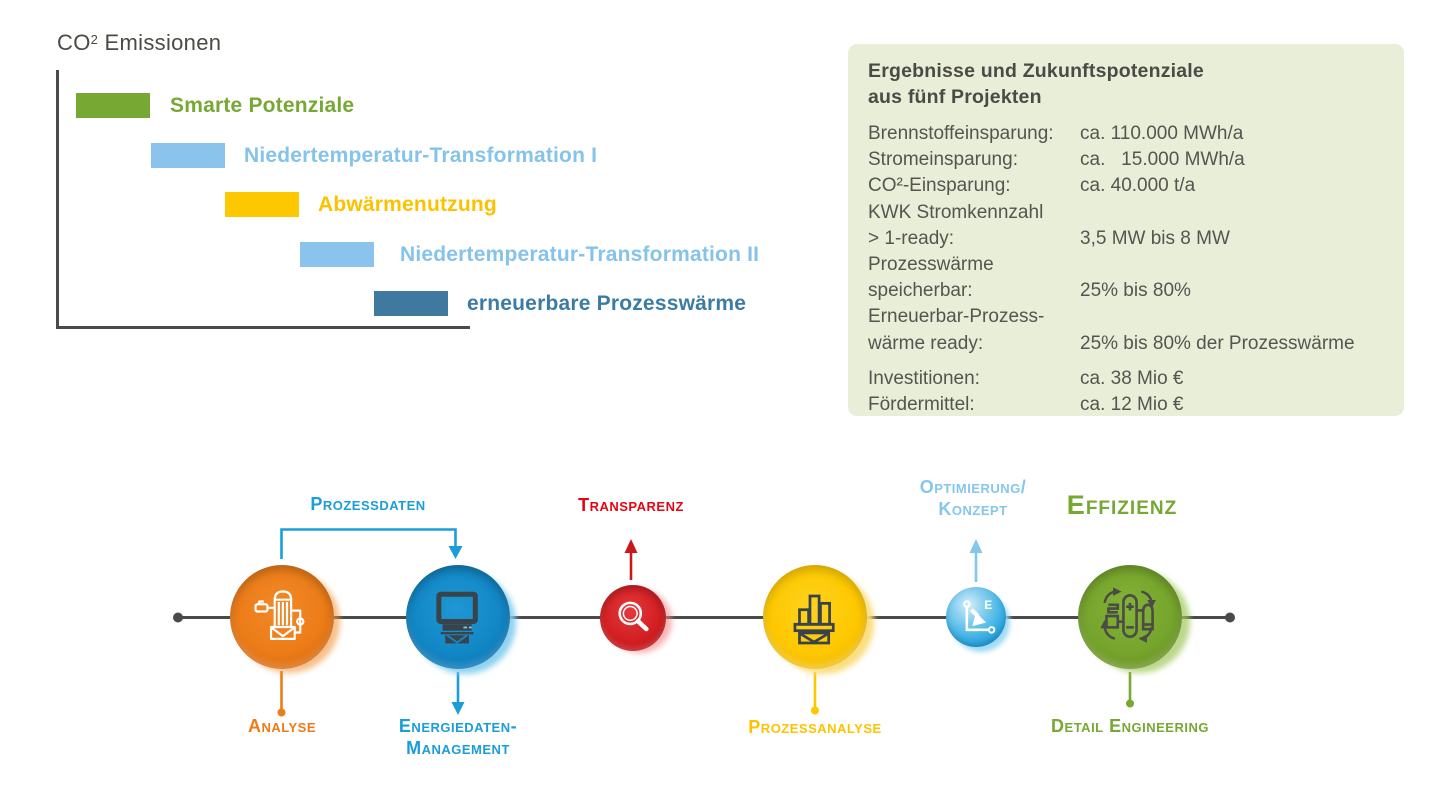 The width and height of the screenshot is (1440, 801). What do you see at coordinates (607, 303) in the screenshot?
I see `chart-bar-label: erneuerbare Prozesswärme` at bounding box center [607, 303].